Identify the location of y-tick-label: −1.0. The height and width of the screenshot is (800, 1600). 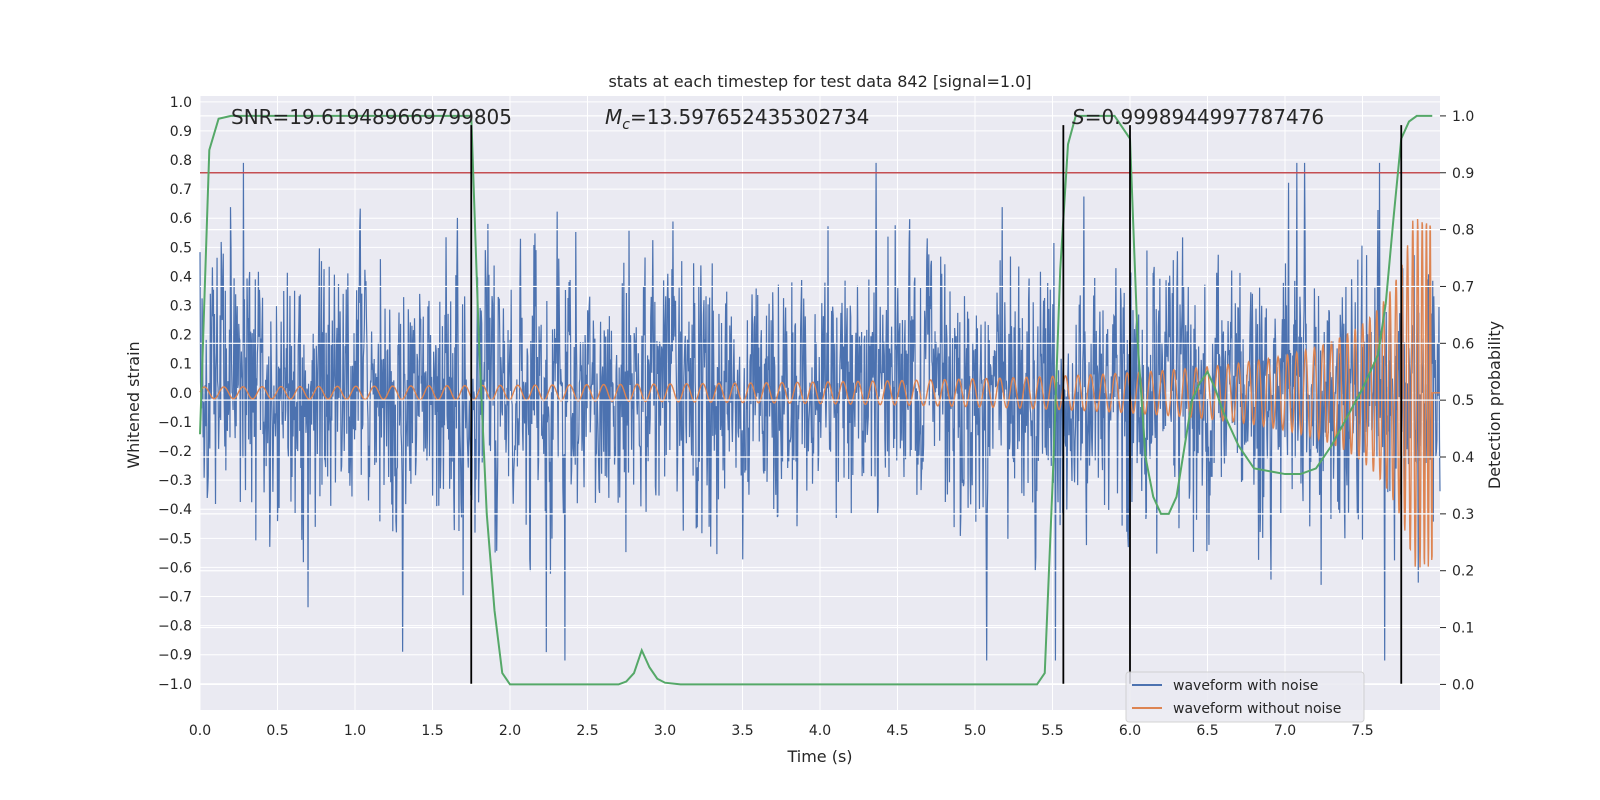
(175, 685).